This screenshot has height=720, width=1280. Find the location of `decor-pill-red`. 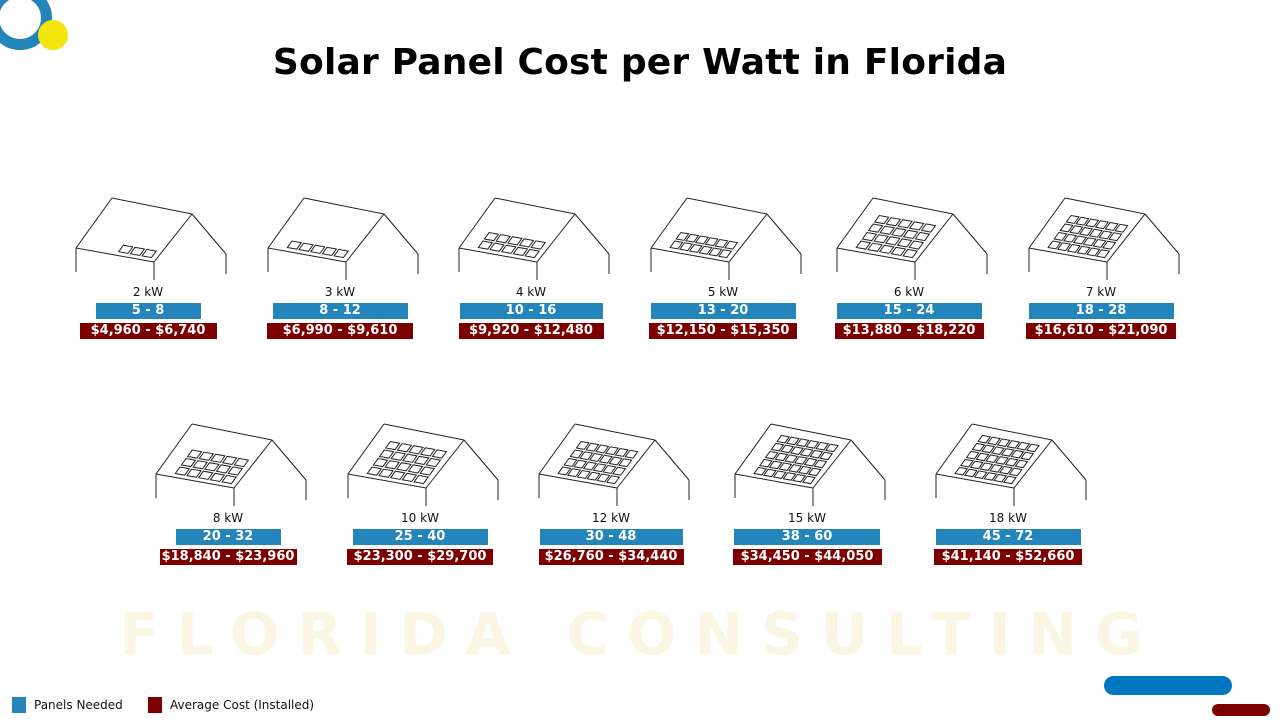

decor-pill-red is located at coordinates (1241, 710).